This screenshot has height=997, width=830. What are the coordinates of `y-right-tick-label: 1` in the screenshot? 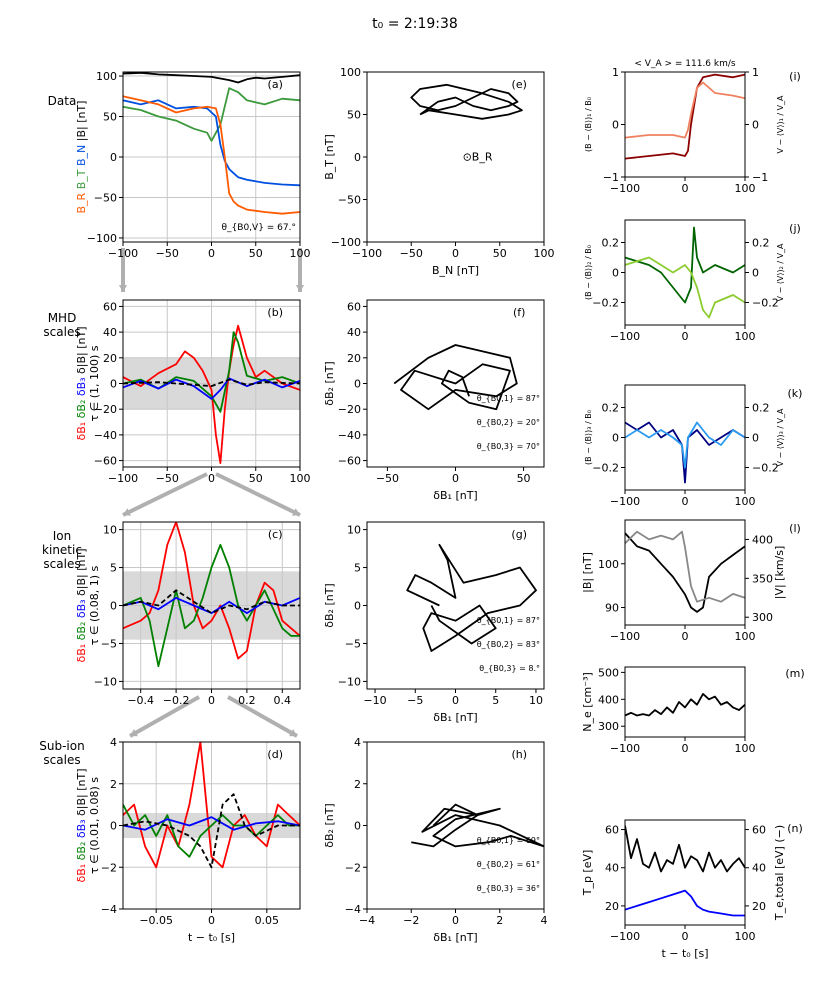 It's located at (755, 72).